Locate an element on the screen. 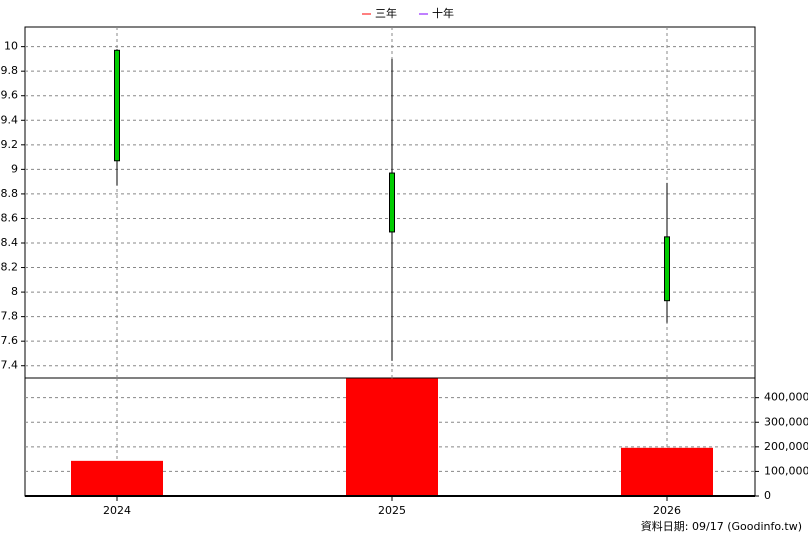  y-tick-label: 10 is located at coordinates (11, 46).